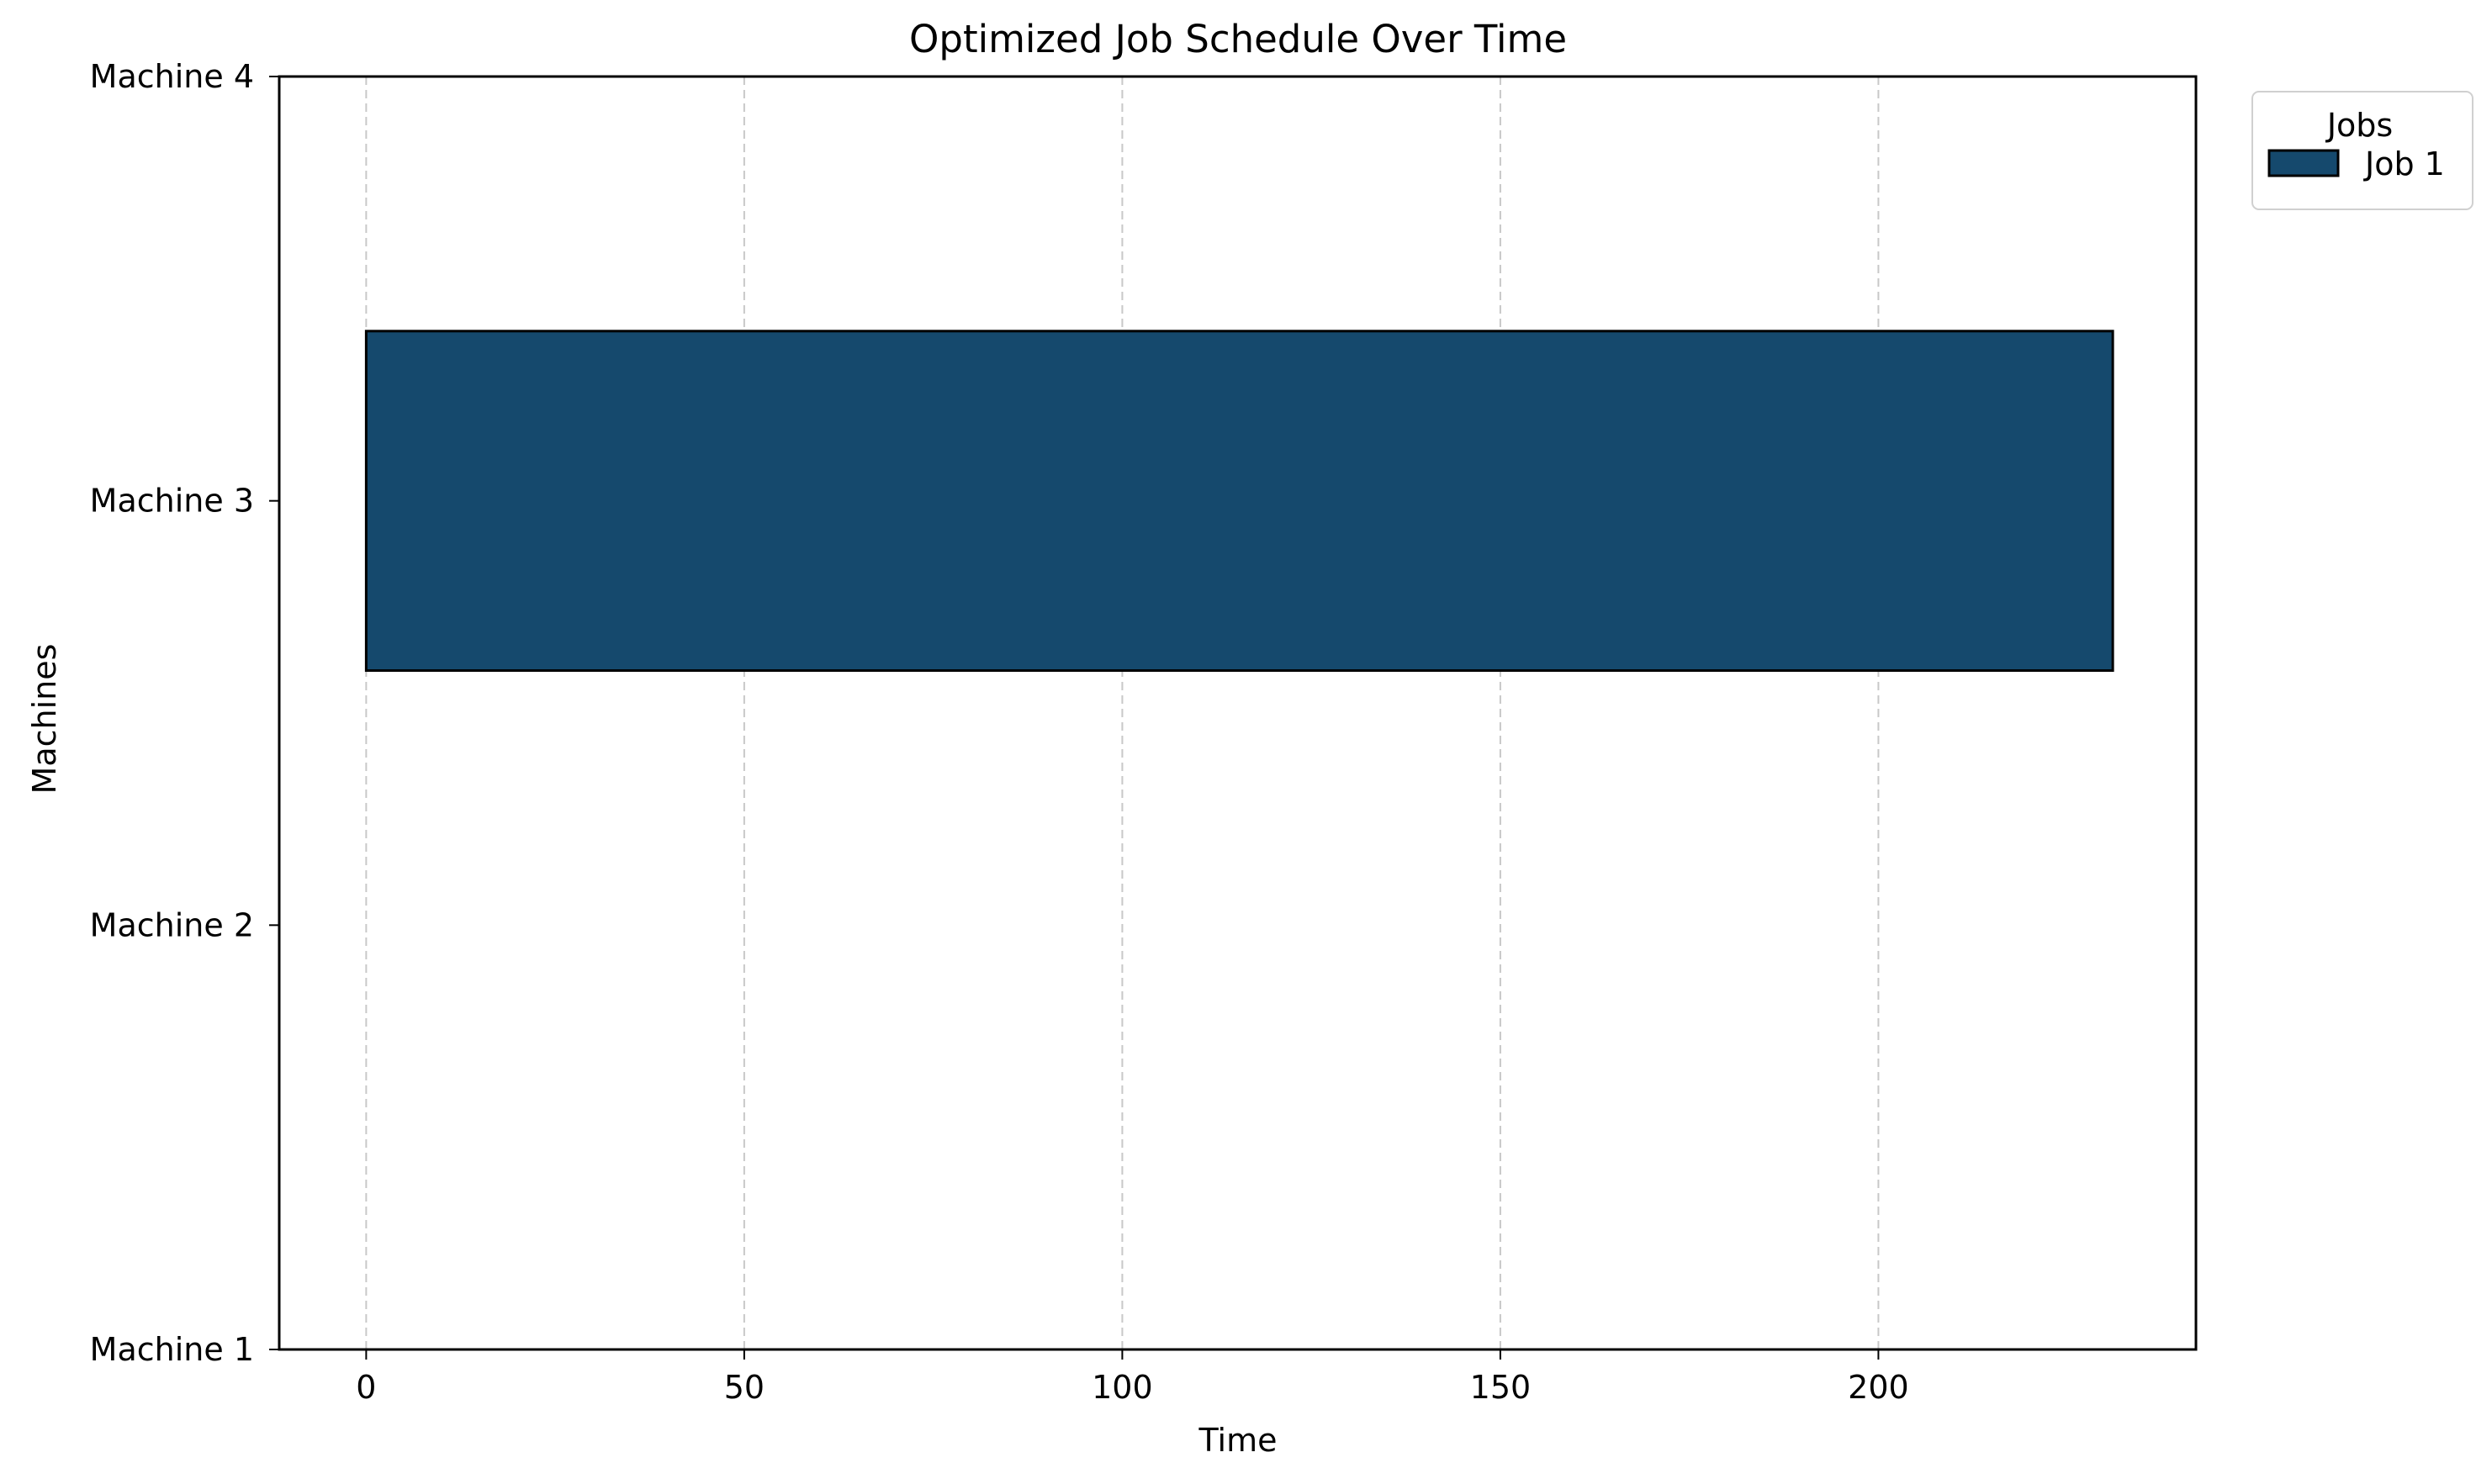 This screenshot has width=2492, height=1484. Describe the element at coordinates (2356, 163) in the screenshot. I see `legend-entries: Job 1` at that location.